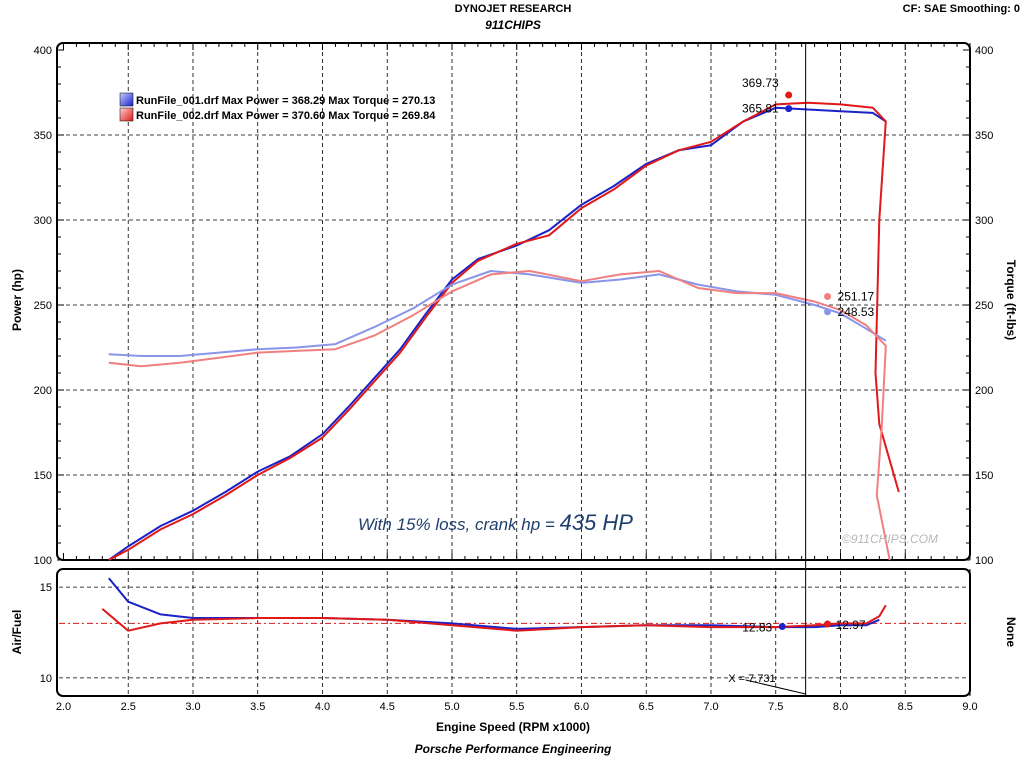 This screenshot has height=761, width=1025. I want to click on x-tick-label: 8.0, so click(840, 707).